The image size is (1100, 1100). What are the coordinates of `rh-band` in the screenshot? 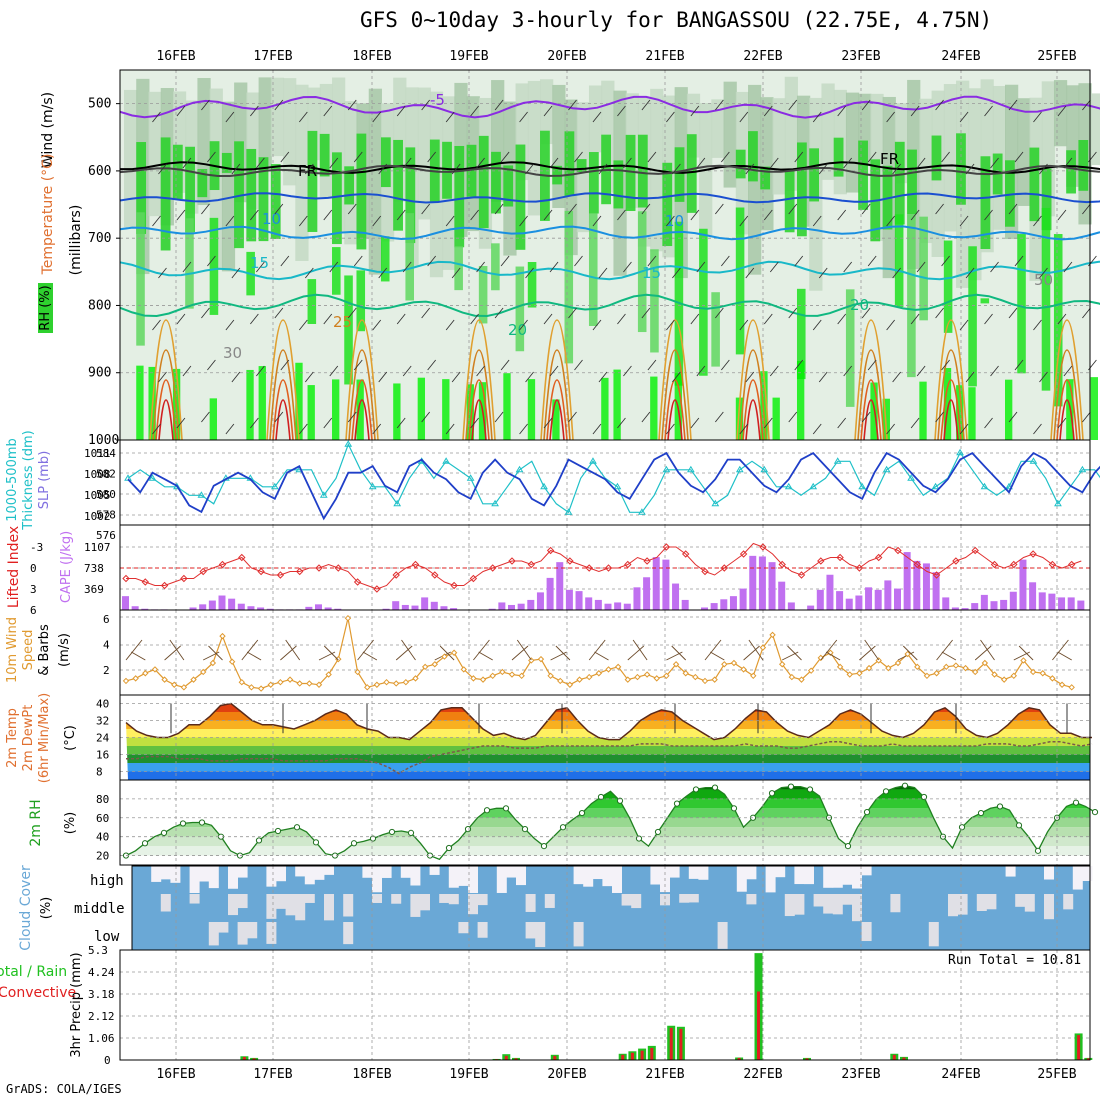 It's located at (608, 851).